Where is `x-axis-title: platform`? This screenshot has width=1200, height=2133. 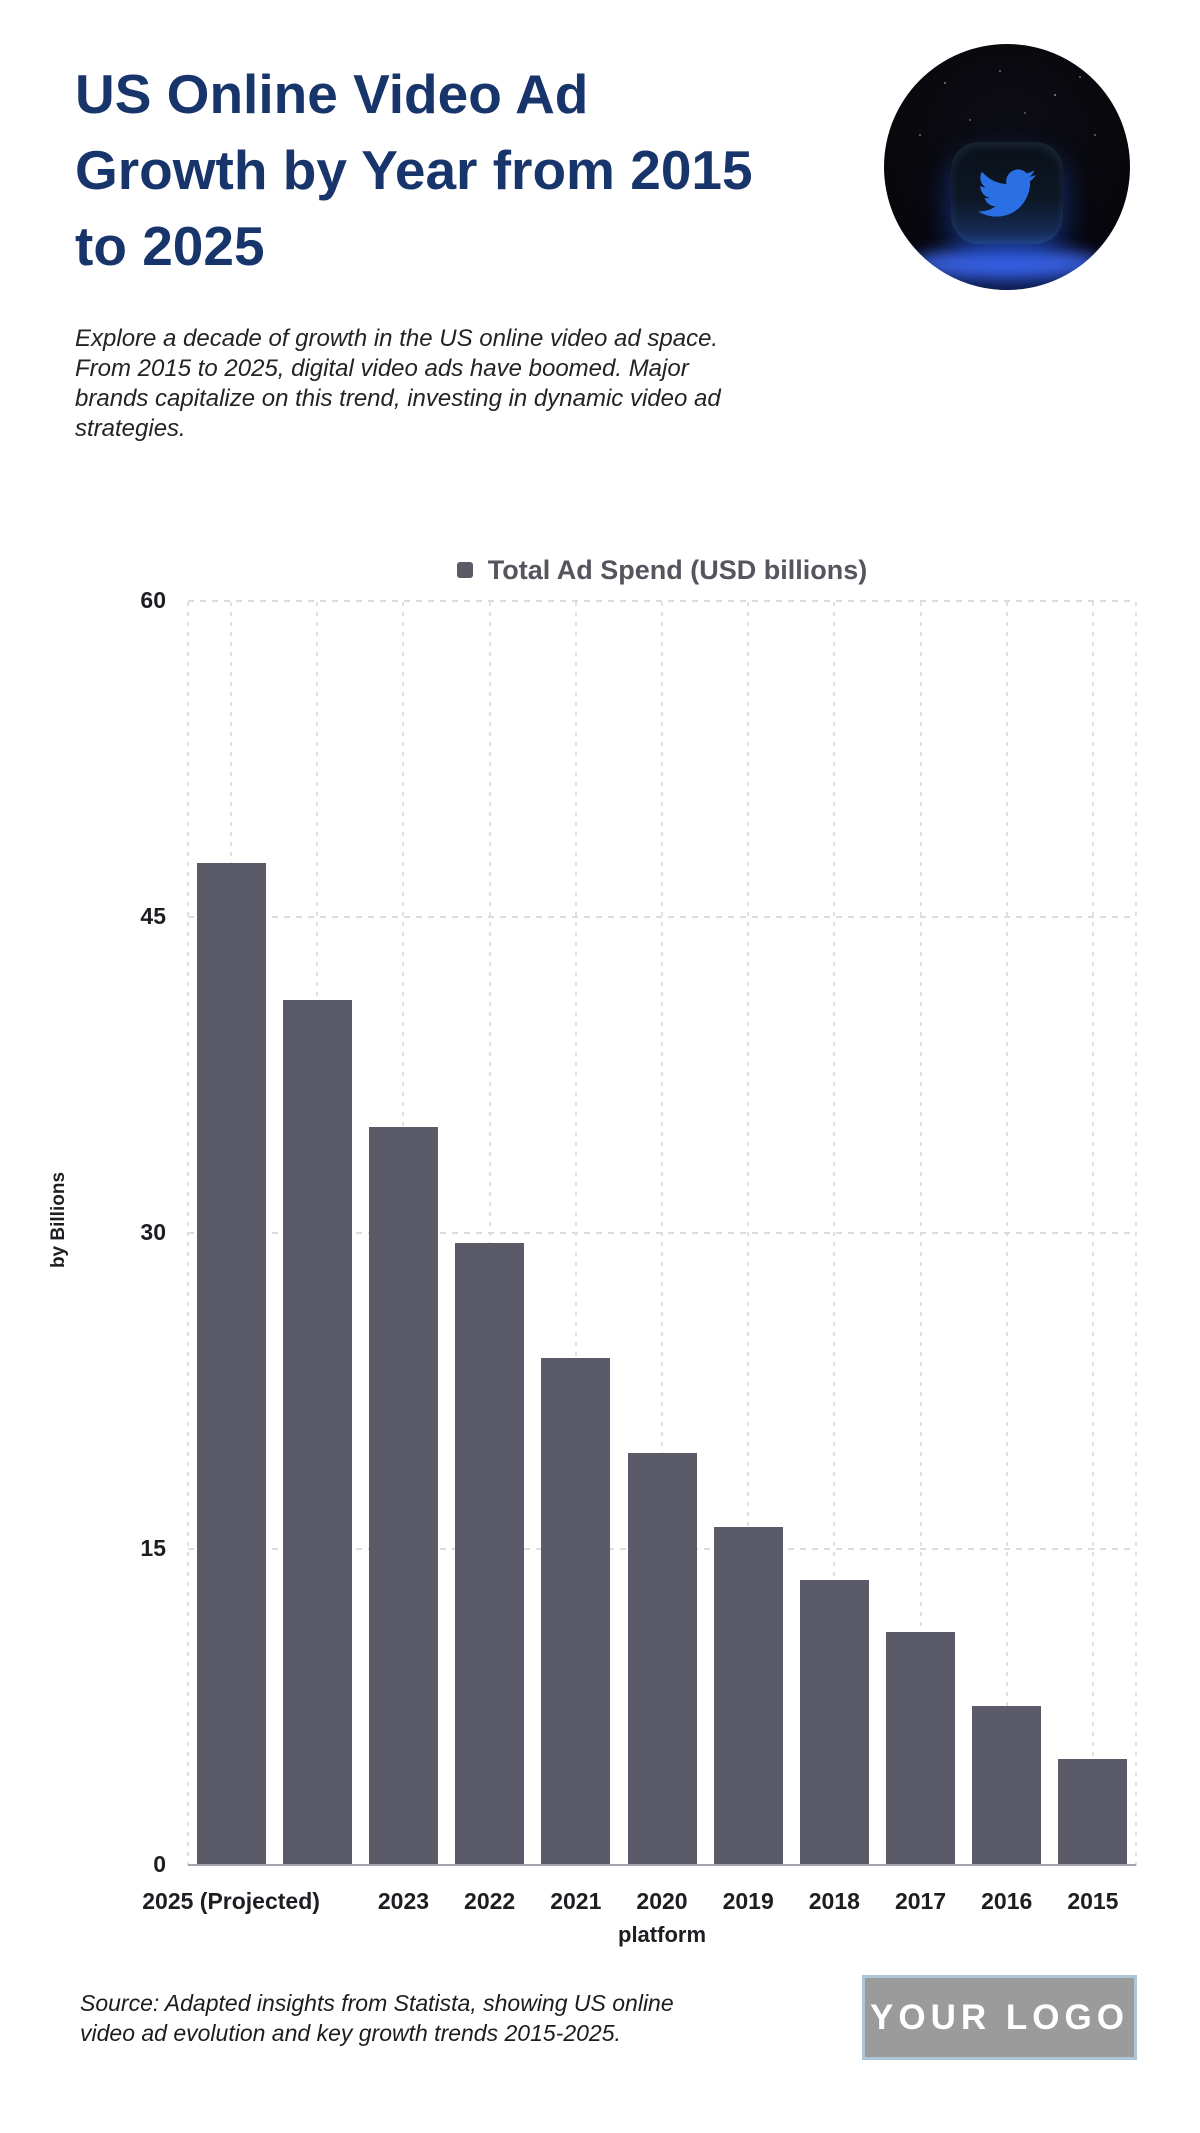
x-axis-title: platform is located at coordinates (662, 1934).